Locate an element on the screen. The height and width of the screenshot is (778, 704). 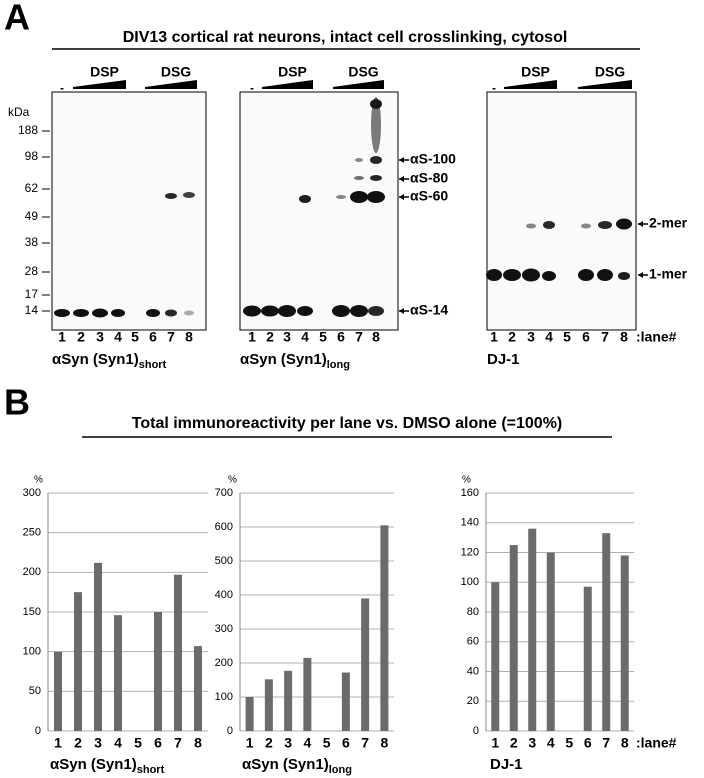
caption-main: DJ-1 is located at coordinates (503, 359).